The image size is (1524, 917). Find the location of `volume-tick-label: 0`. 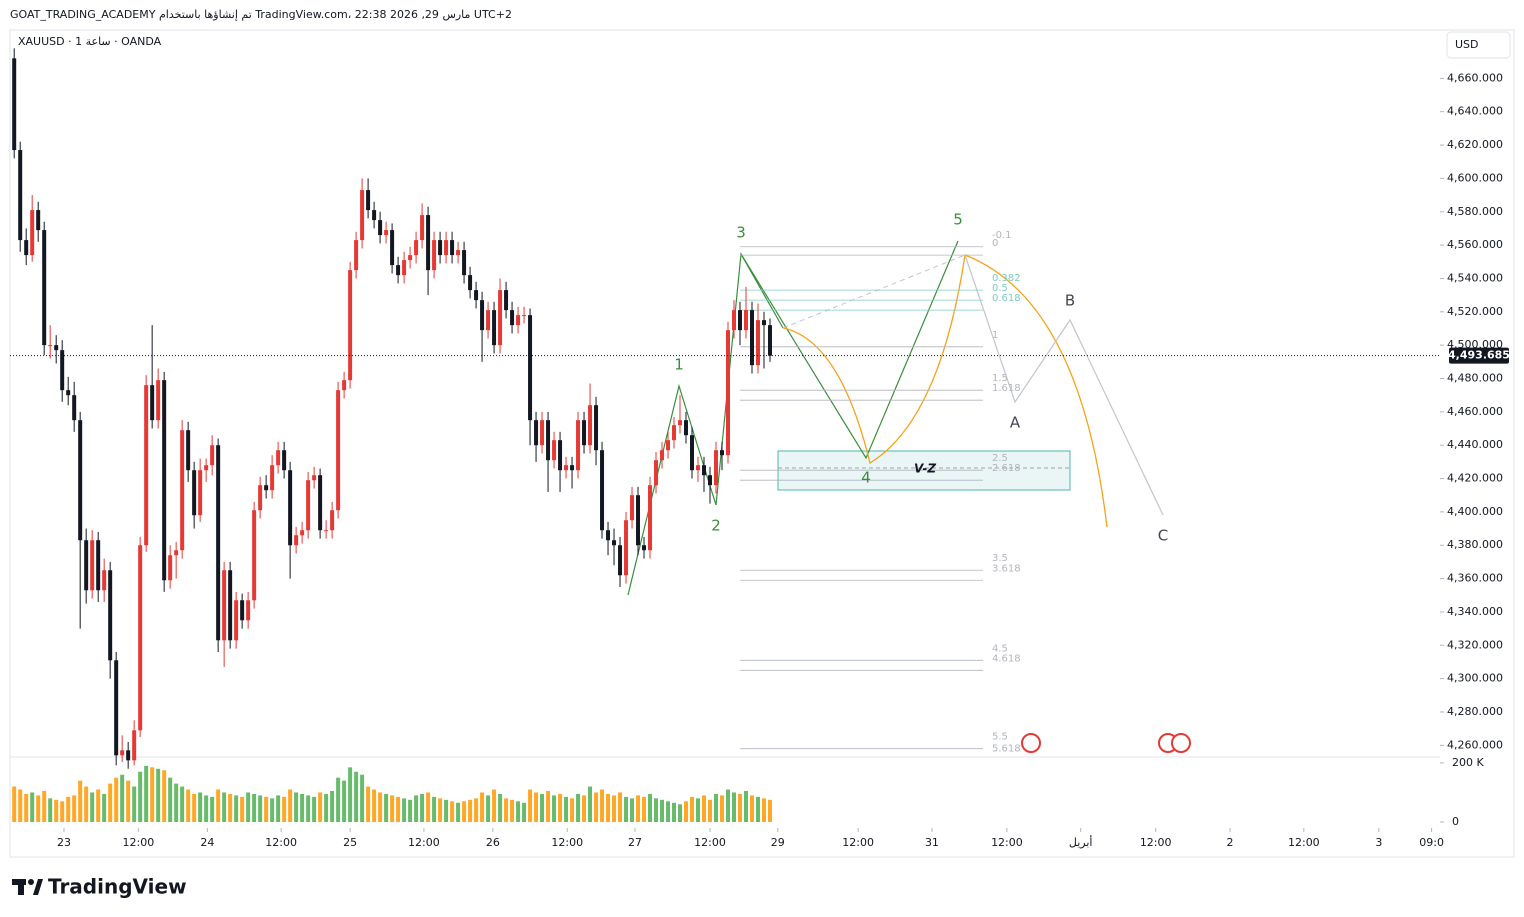

volume-tick-label: 0 is located at coordinates (1455, 821).